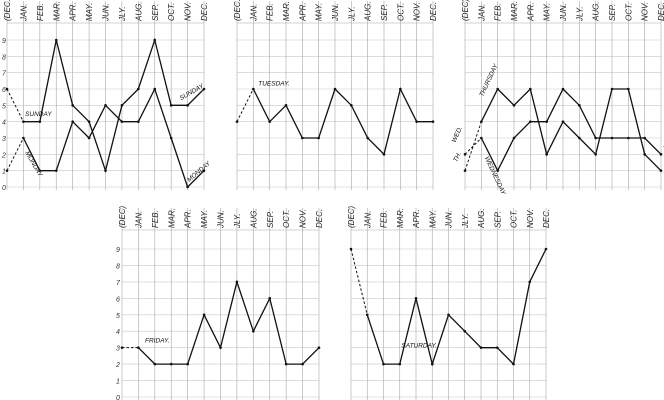 The height and width of the screenshot is (400, 664). I want to click on y-tick-label: 9, so click(4, 41).